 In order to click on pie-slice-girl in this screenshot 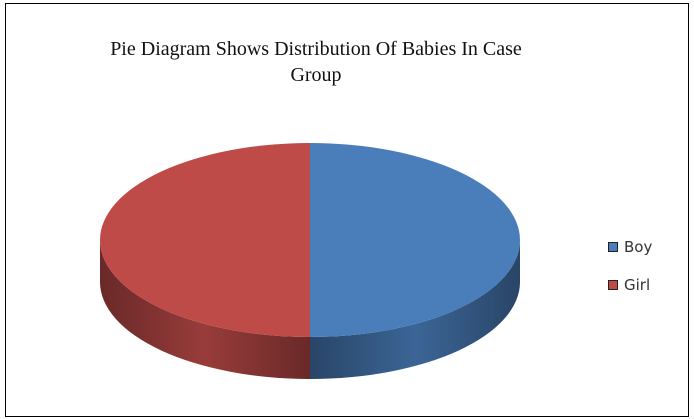, I will do `click(205, 240)`.